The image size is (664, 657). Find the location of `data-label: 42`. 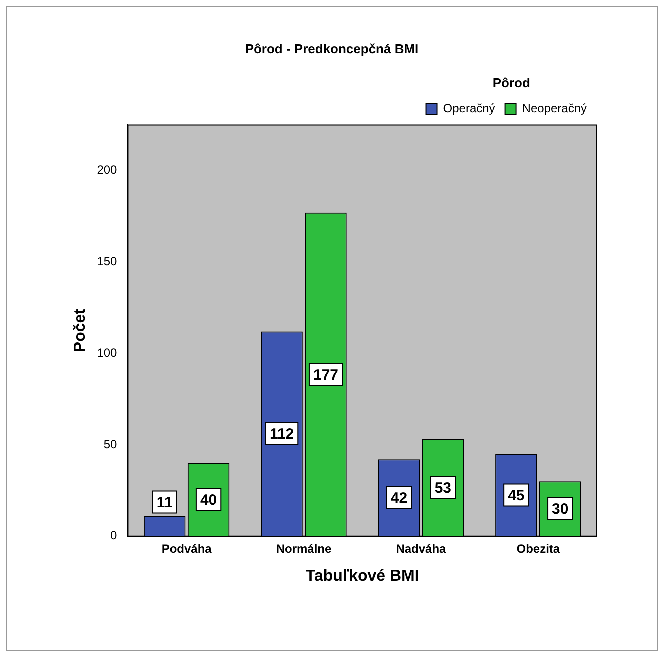

data-label: 42 is located at coordinates (399, 499).